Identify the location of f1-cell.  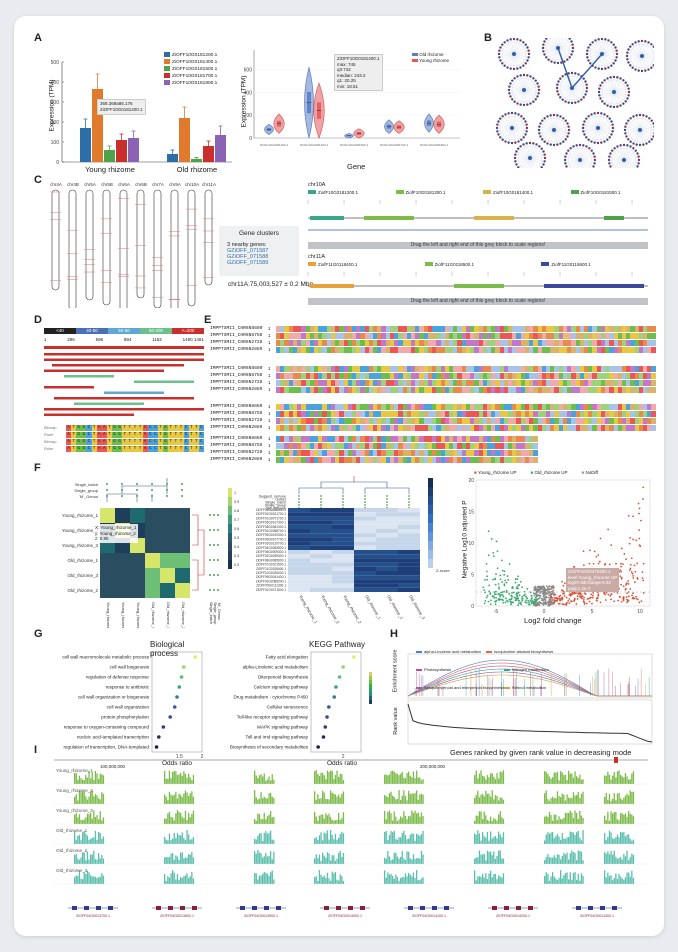
(167, 575).